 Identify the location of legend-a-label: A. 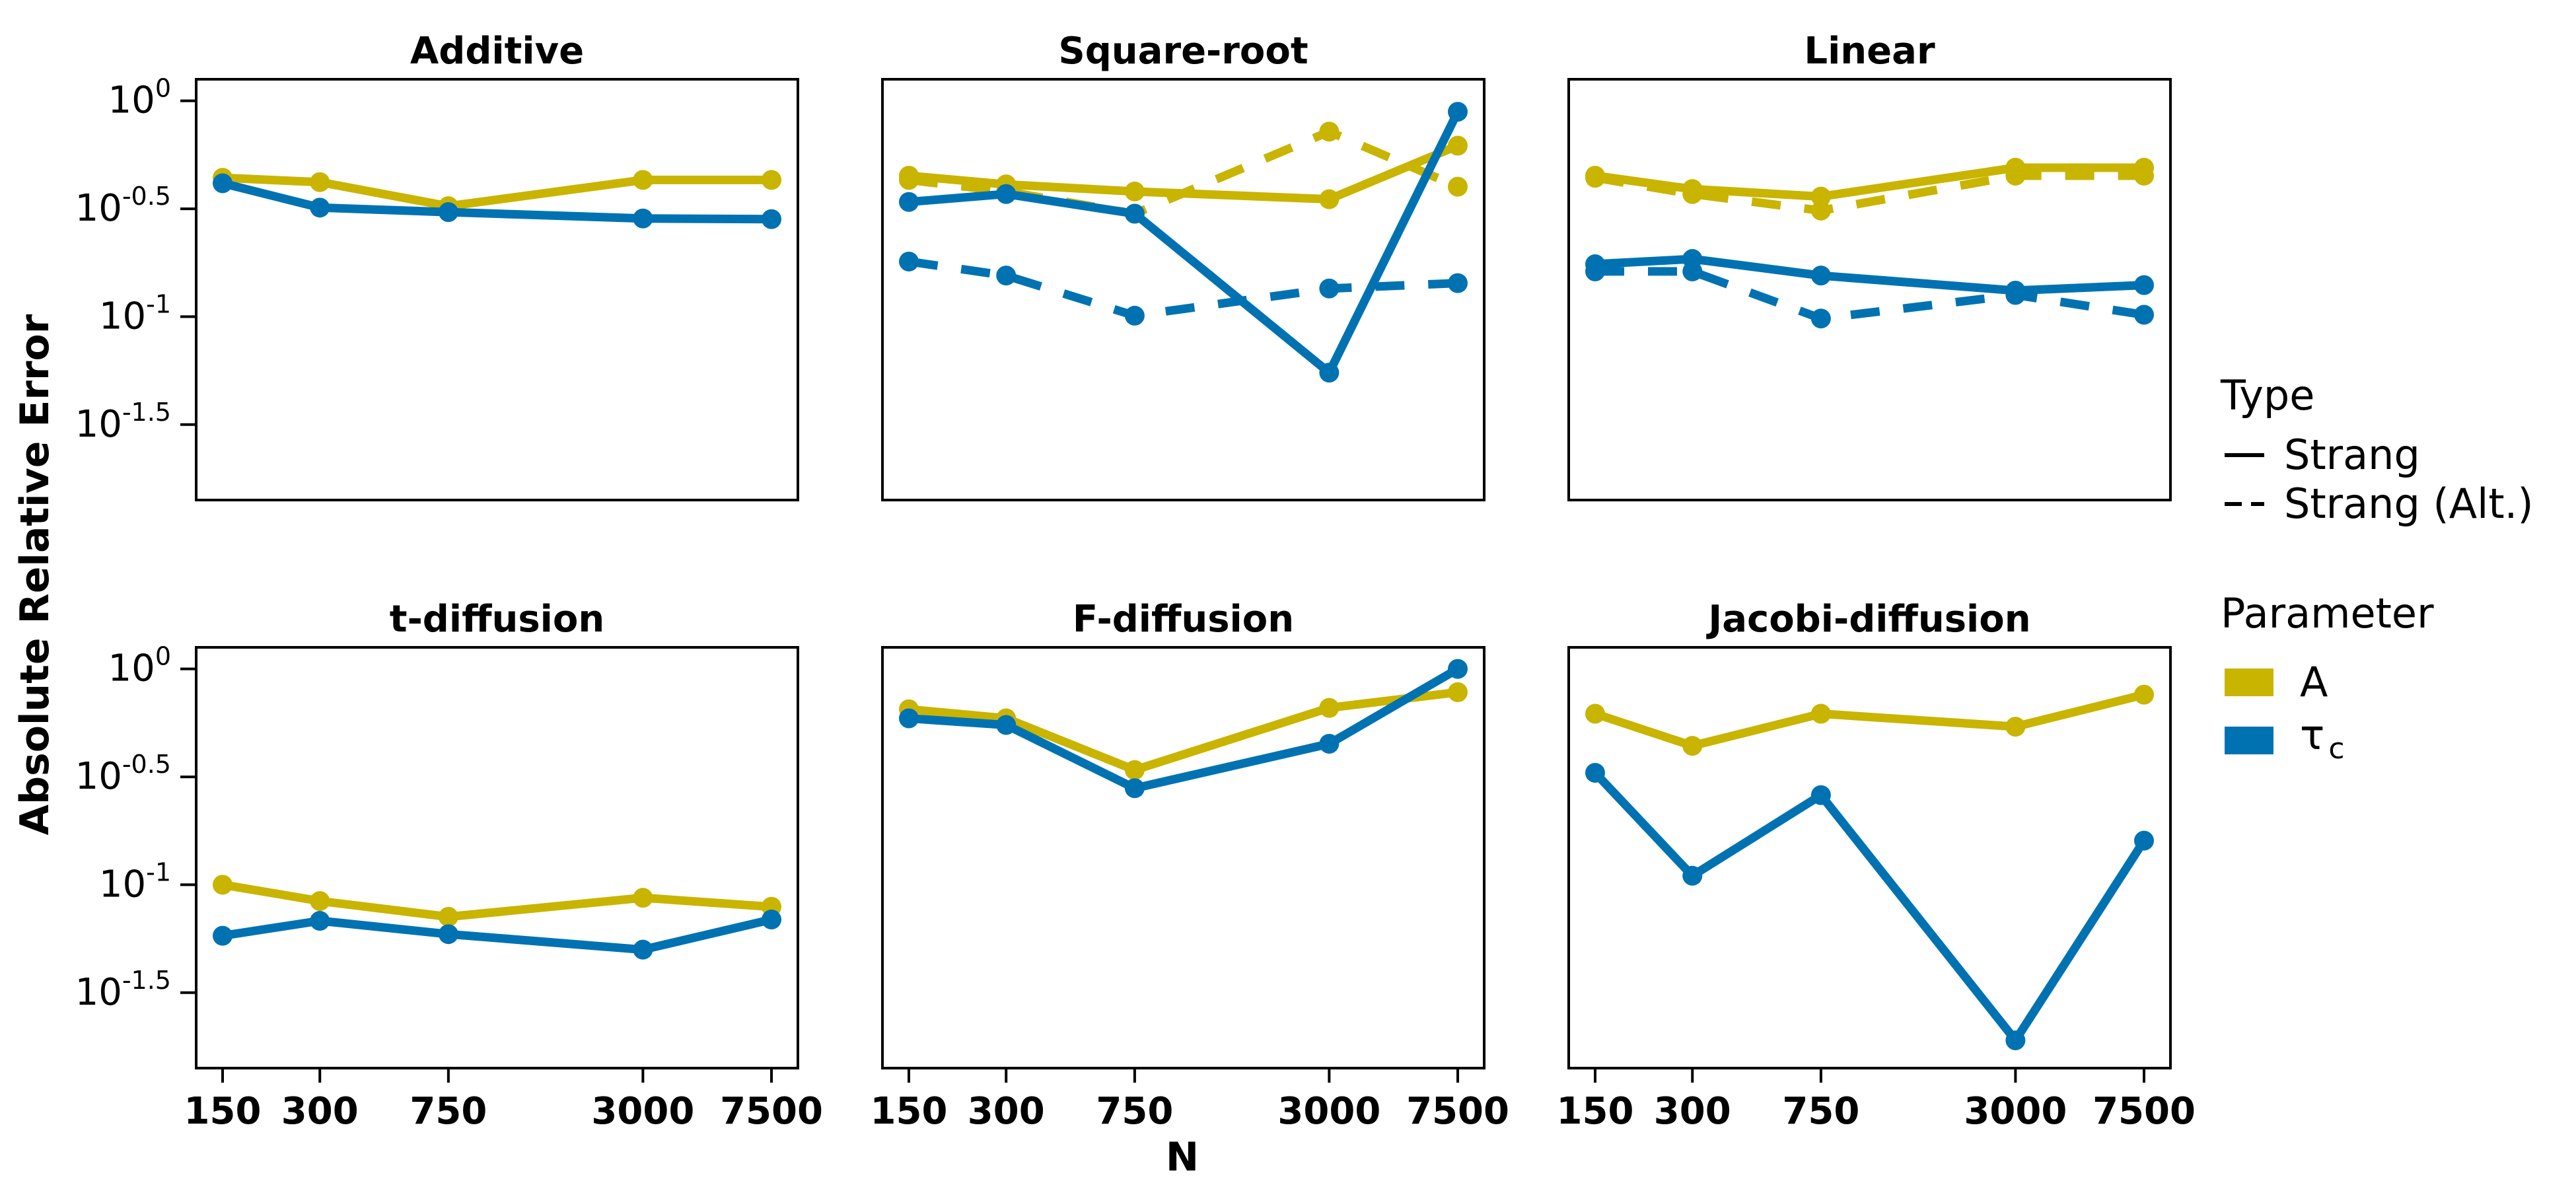
(2314, 682).